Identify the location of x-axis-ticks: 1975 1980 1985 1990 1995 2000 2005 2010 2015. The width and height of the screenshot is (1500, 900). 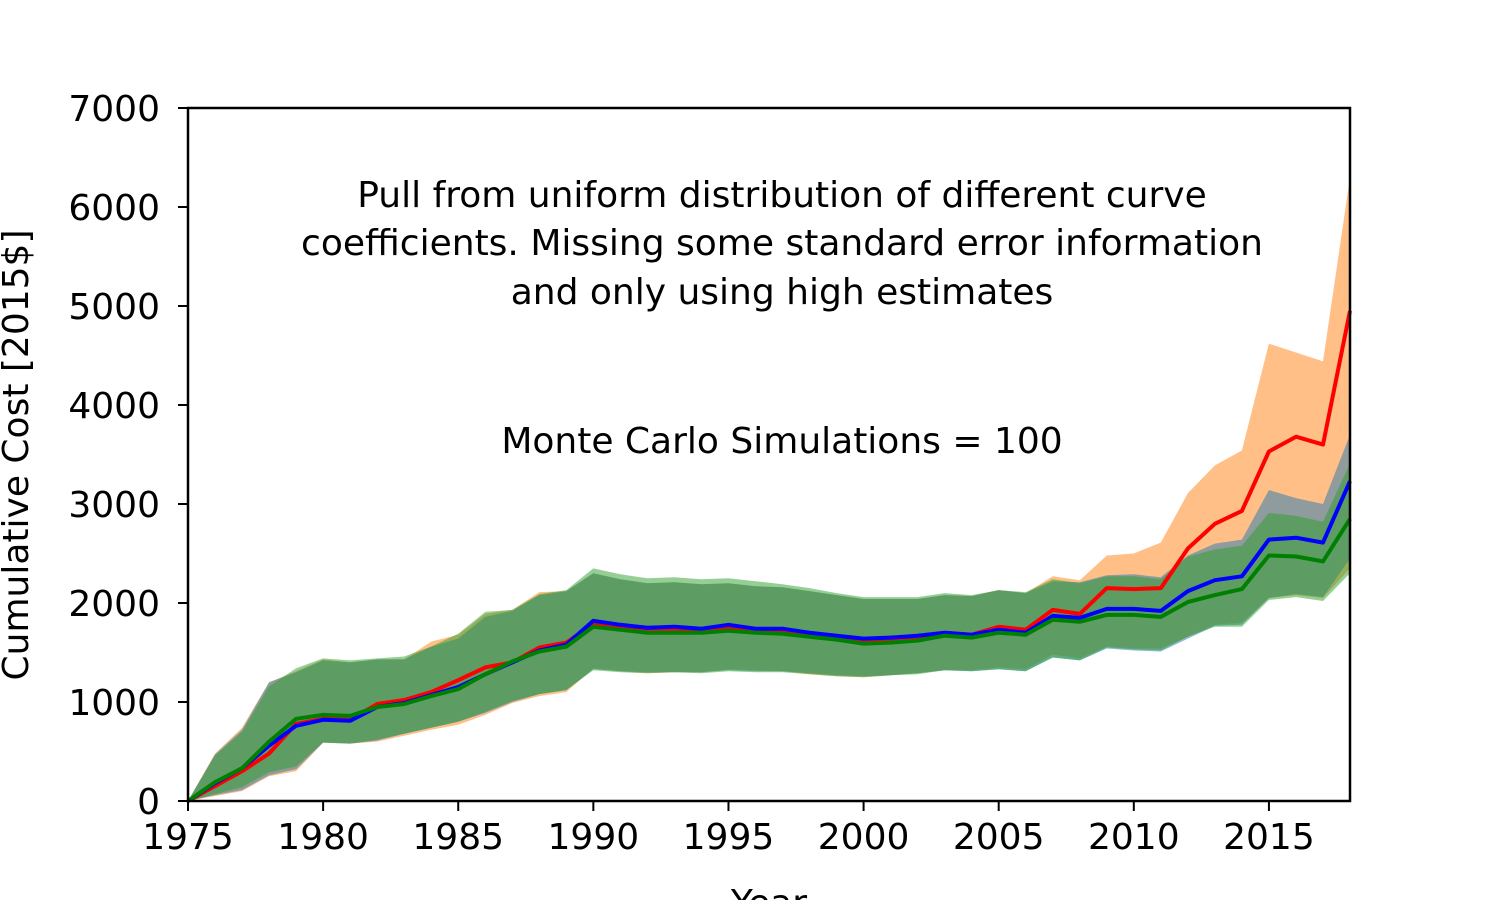
(728, 829).